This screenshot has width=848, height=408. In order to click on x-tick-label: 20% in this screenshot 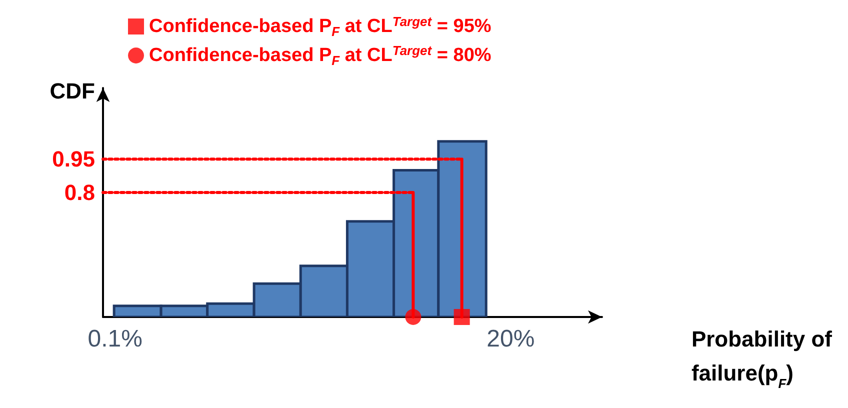, I will do `click(510, 339)`.